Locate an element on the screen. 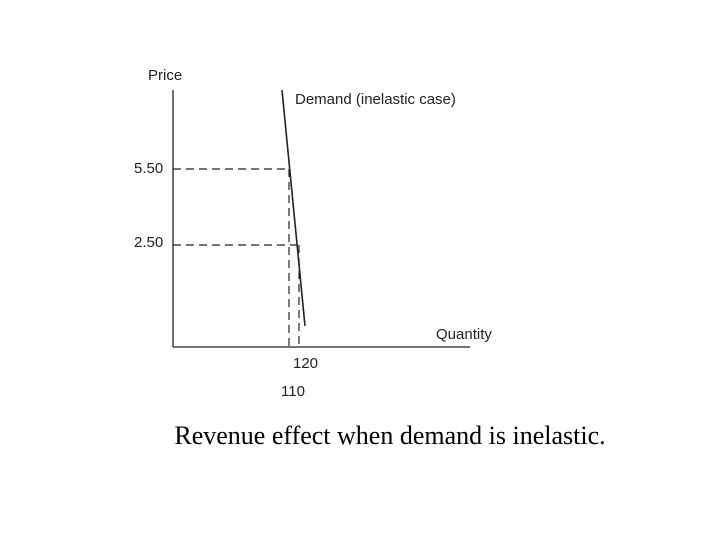 This screenshot has height=540, width=720. demand-curve is located at coordinates (293, 208).